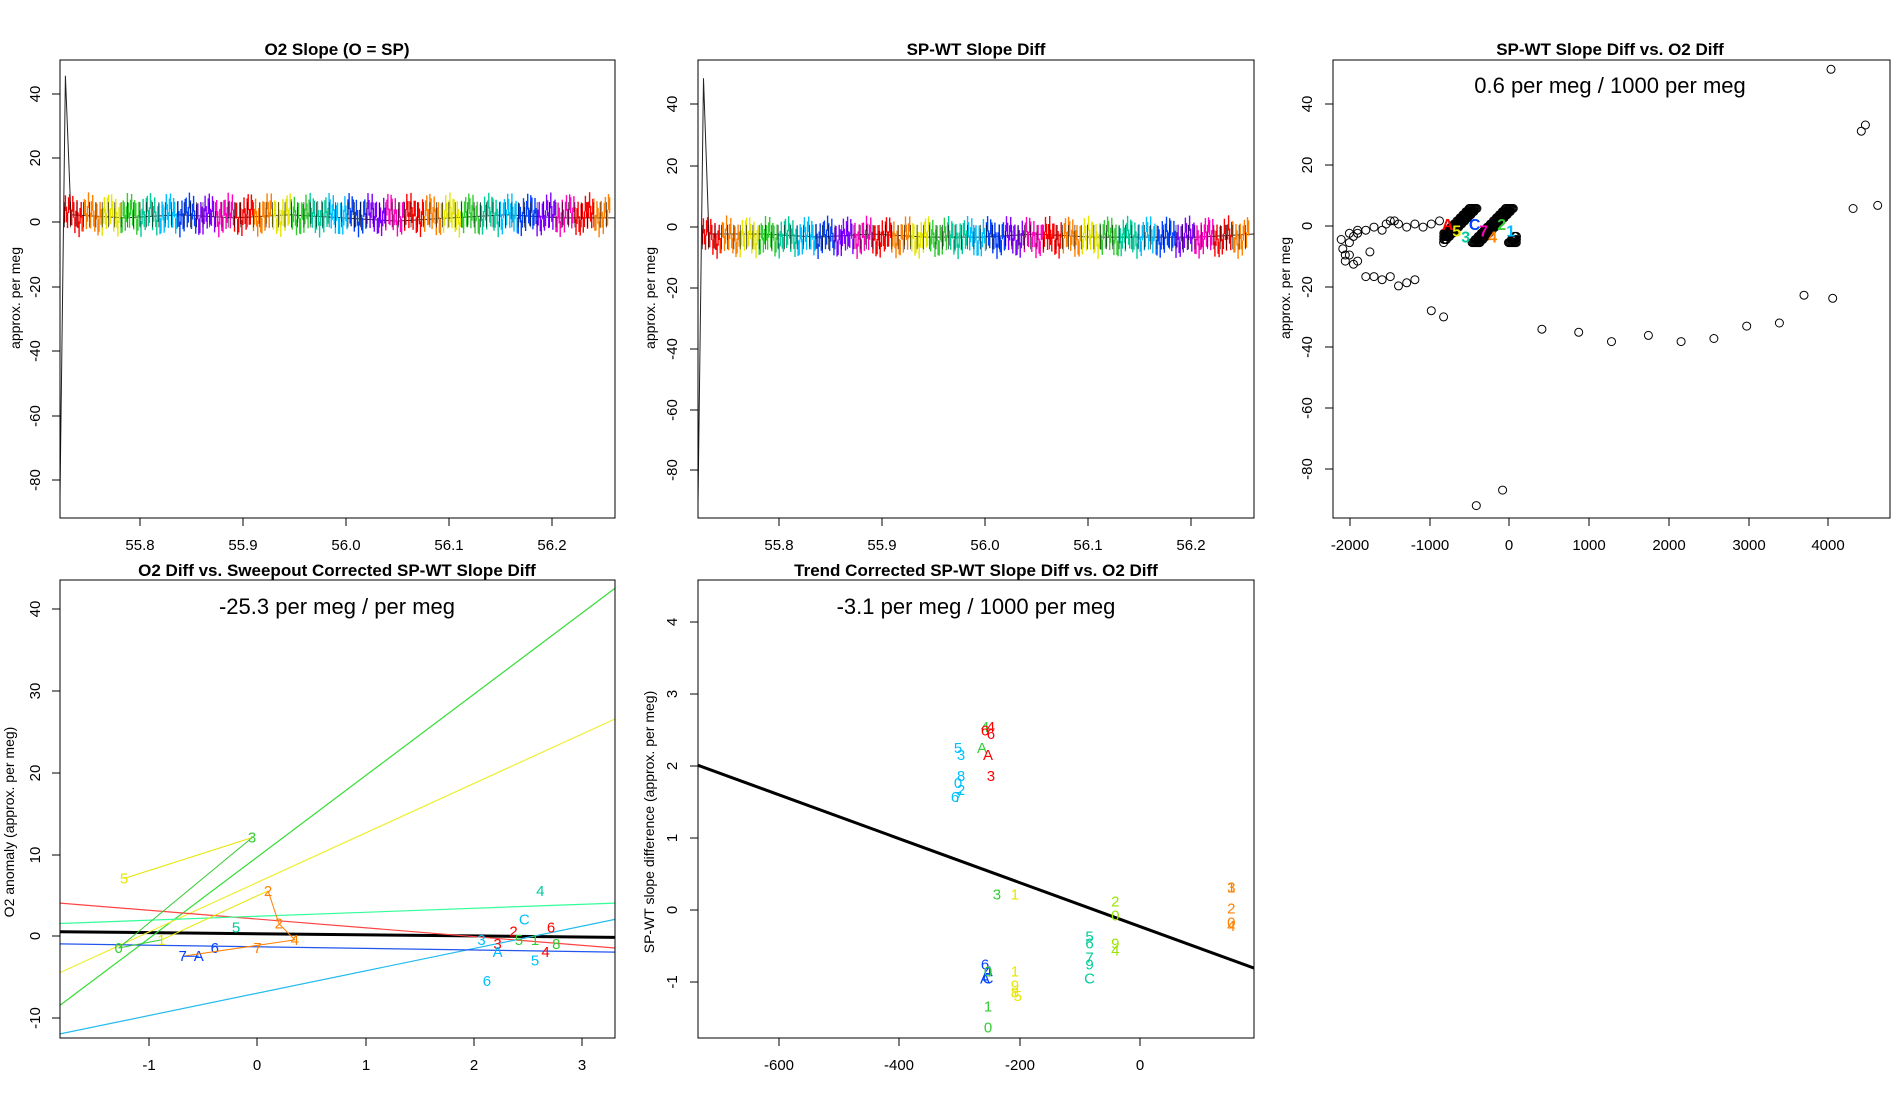  What do you see at coordinates (1748, 545) in the screenshot?
I see `x-tick-label: 3000` at bounding box center [1748, 545].